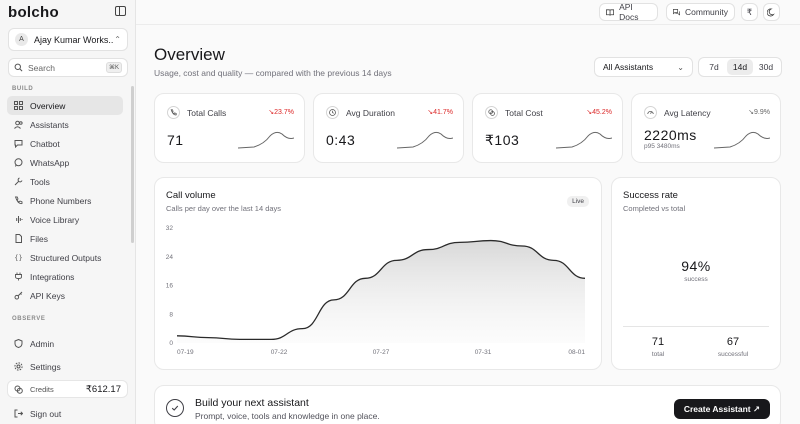 The height and width of the screenshot is (424, 800). What do you see at coordinates (65, 366) in the screenshot?
I see `settings-link: Settings` at bounding box center [65, 366].